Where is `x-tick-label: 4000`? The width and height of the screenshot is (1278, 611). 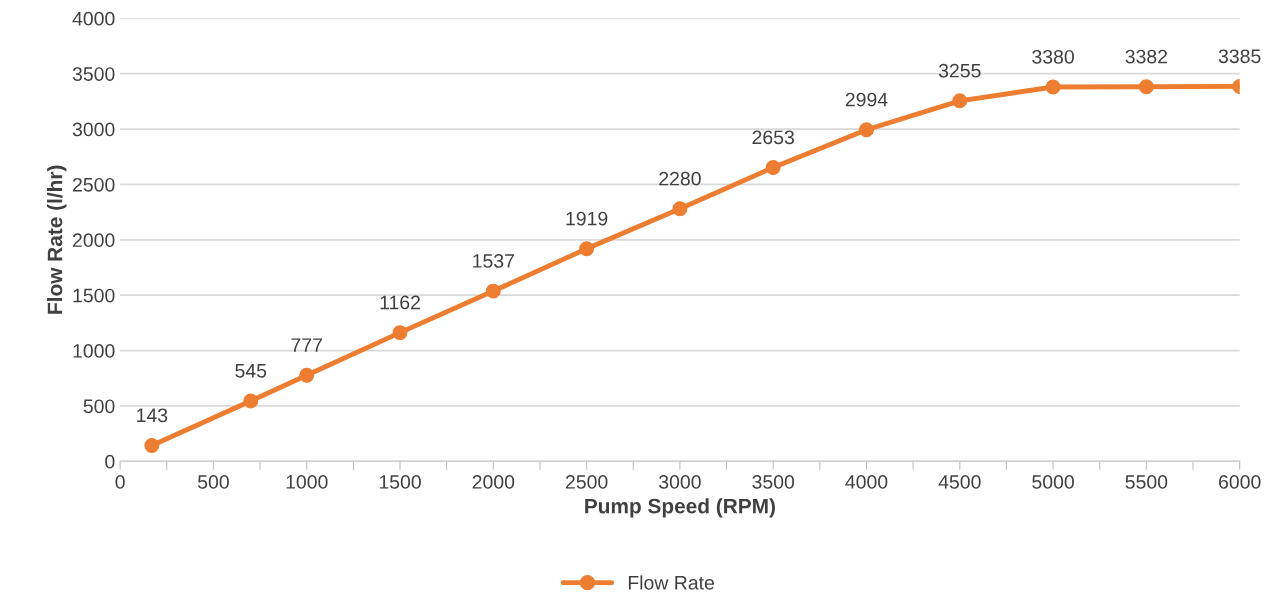
x-tick-label: 4000 is located at coordinates (866, 482).